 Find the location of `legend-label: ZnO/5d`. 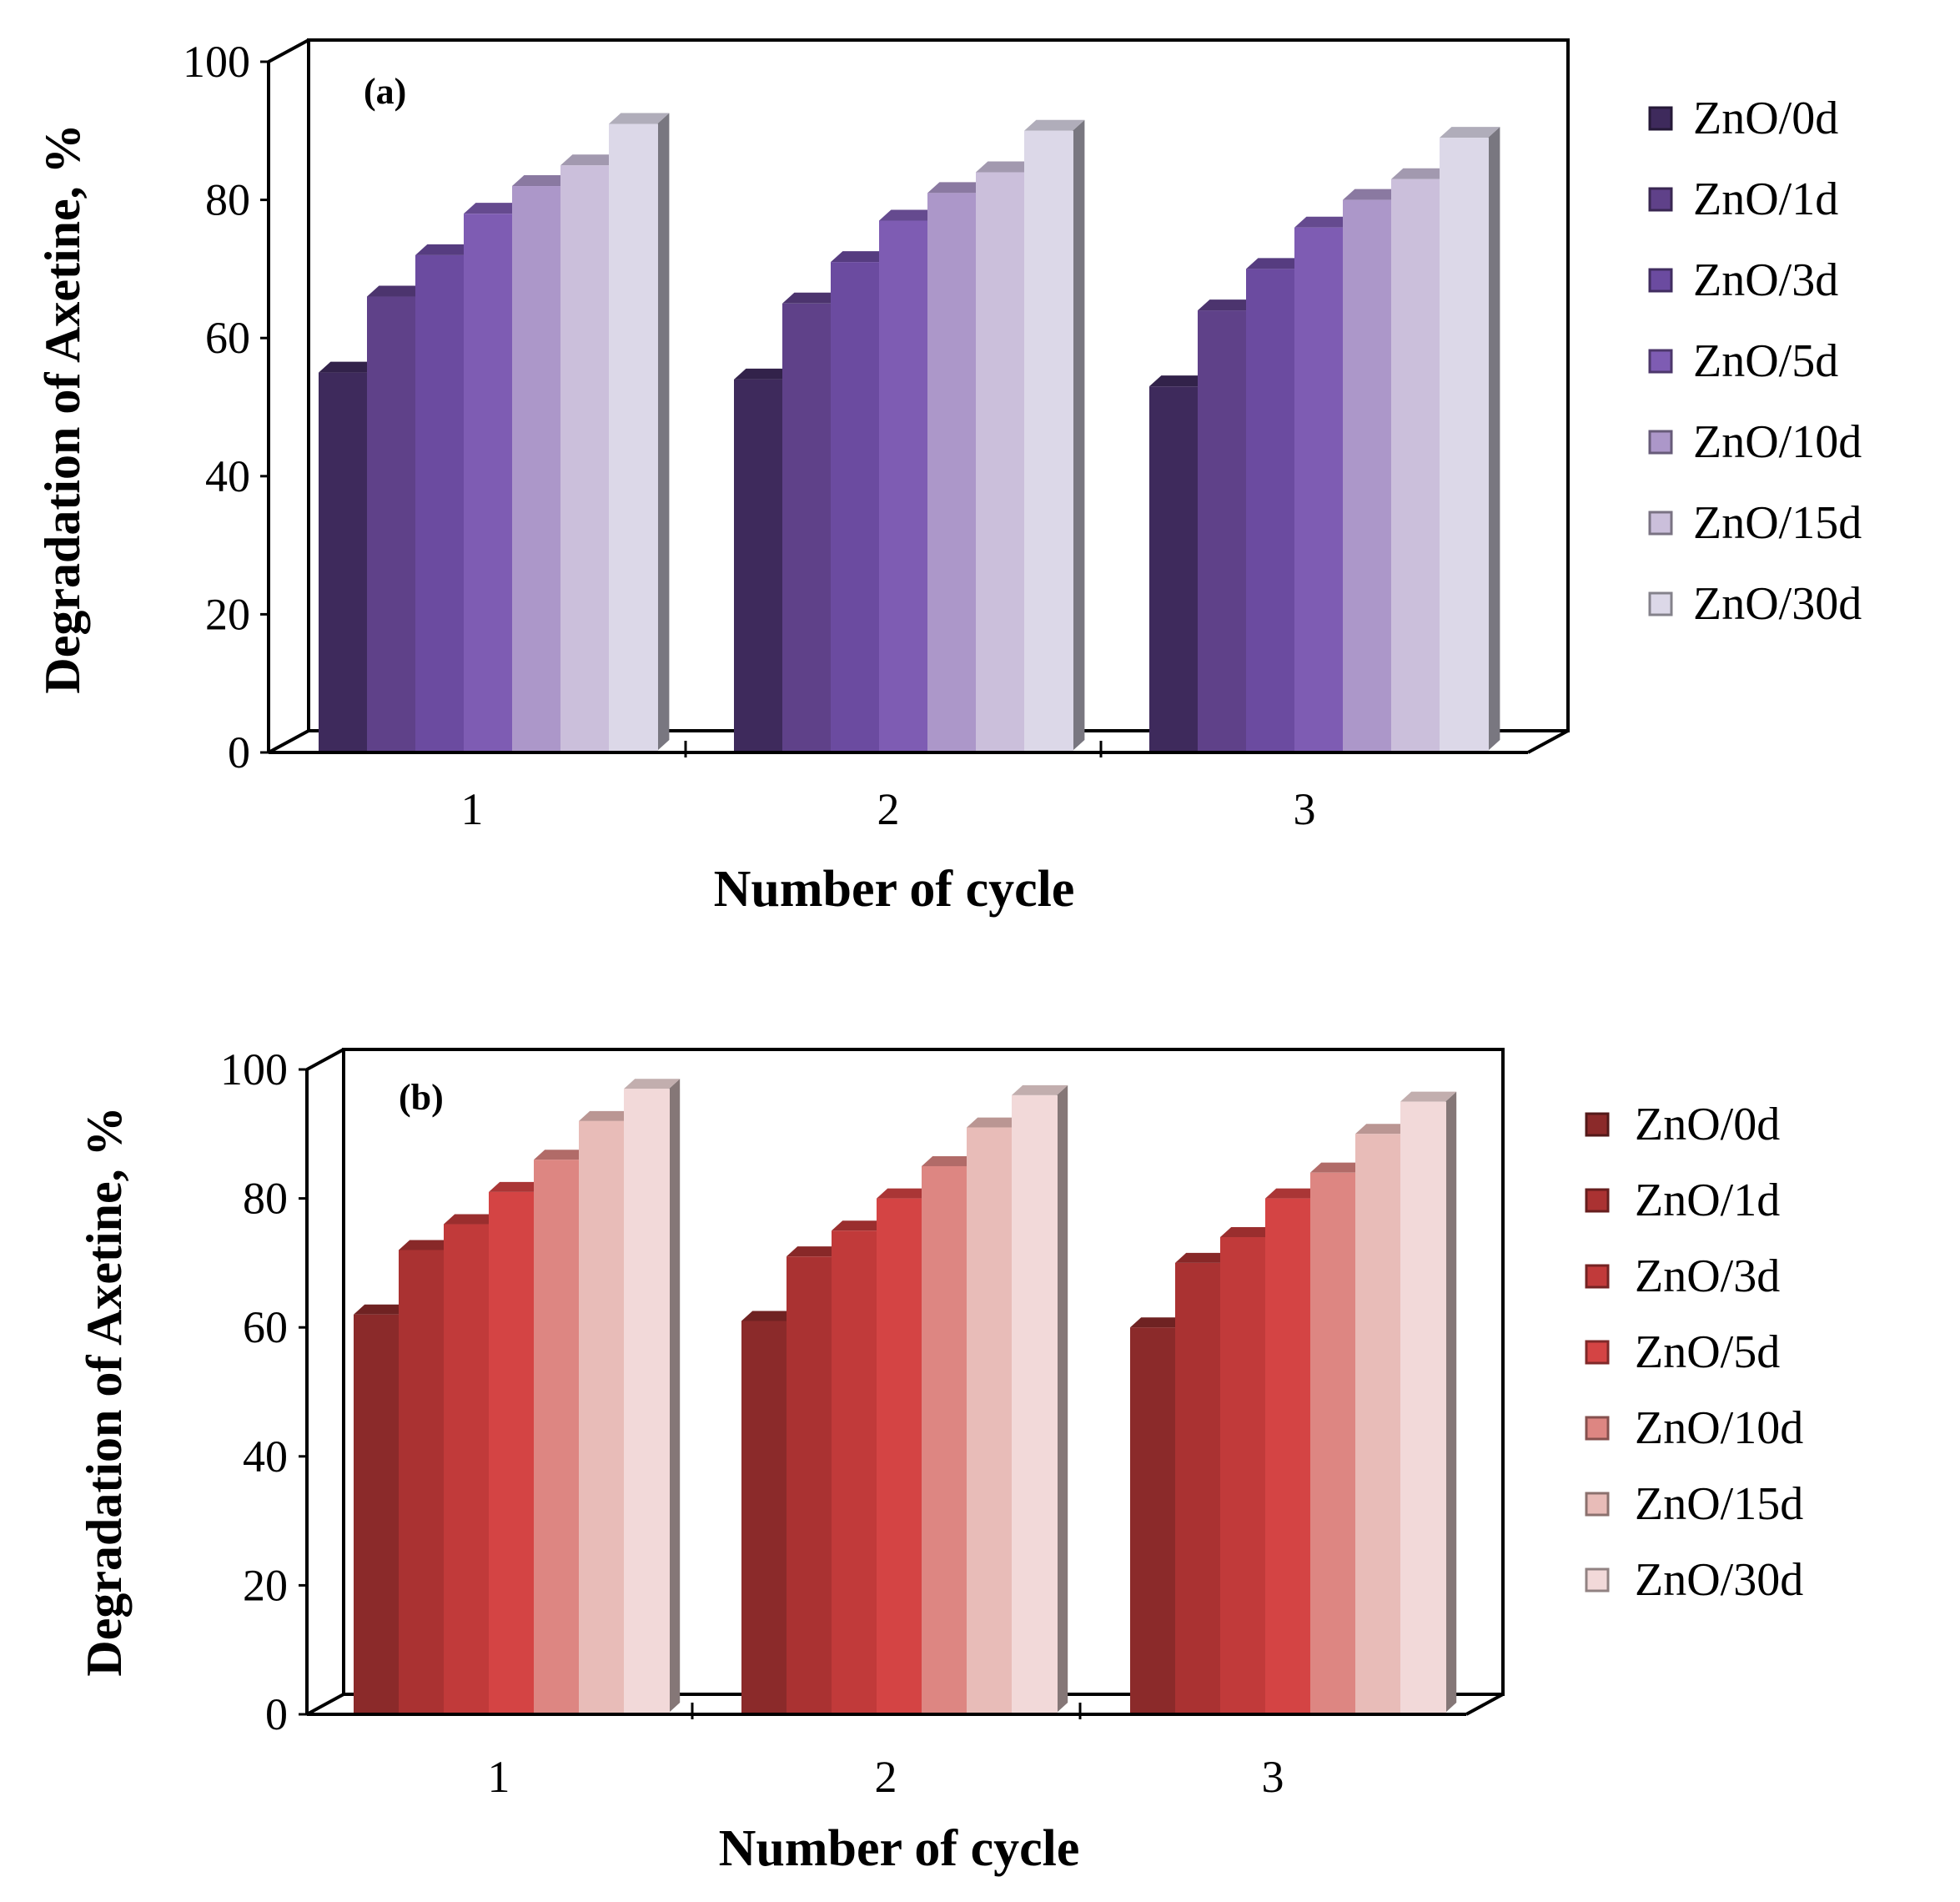

legend-label: ZnO/5d is located at coordinates (1765, 361).